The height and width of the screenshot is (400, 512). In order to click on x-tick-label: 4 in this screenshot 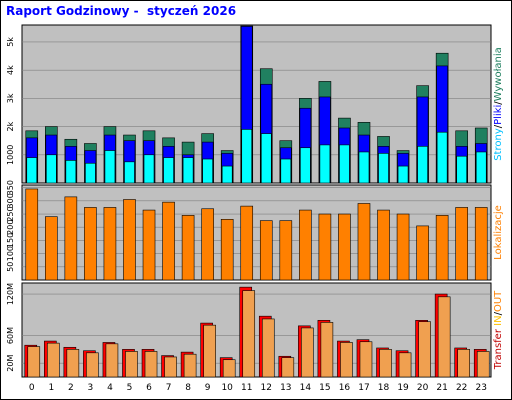, I will do `click(110, 388)`.